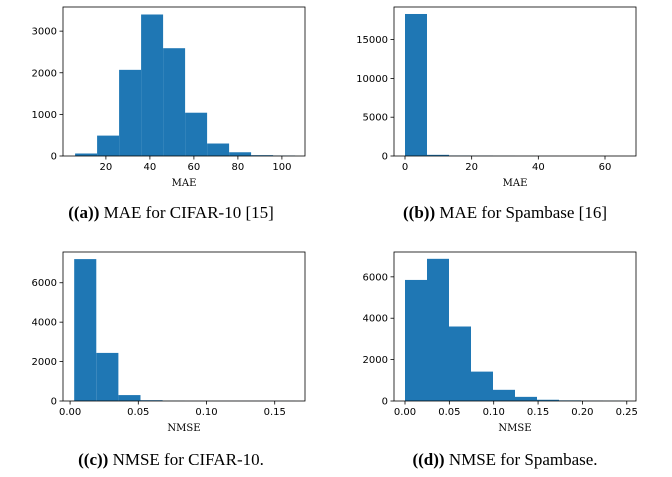 Image resolution: width=672 pixels, height=477 pixels. Describe the element at coordinates (375, 118) in the screenshot. I see `y-tick-label: 5000` at that location.